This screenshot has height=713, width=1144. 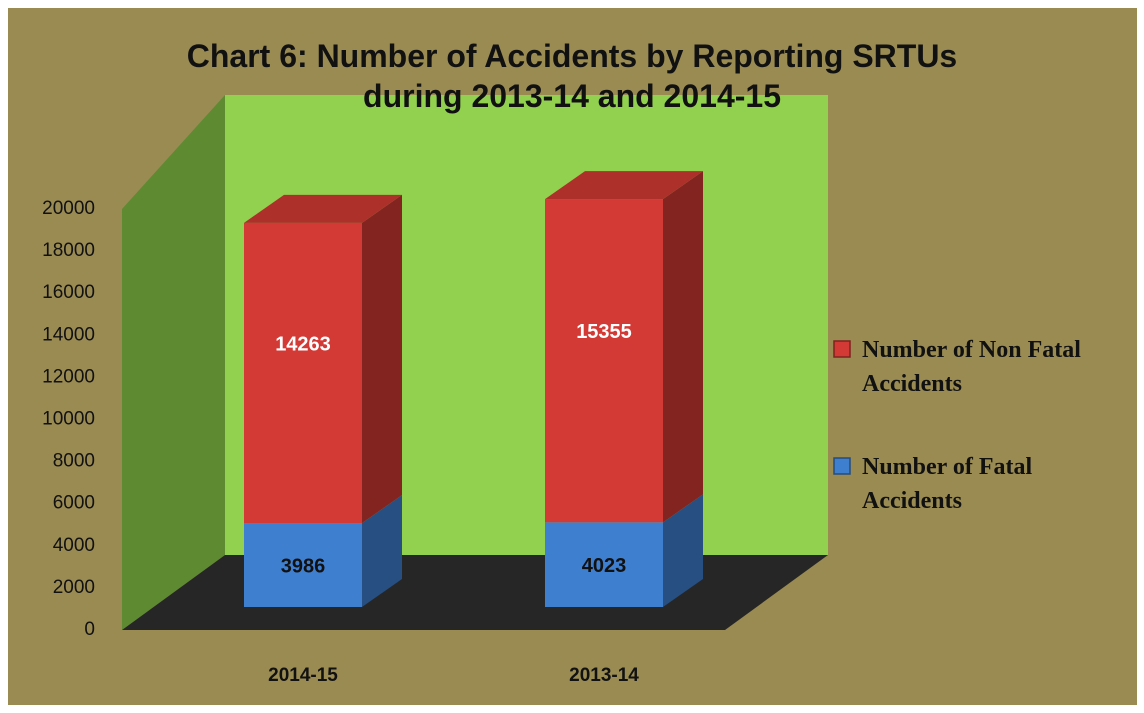 I want to click on y-tick-label: 20000, so click(x=68, y=208).